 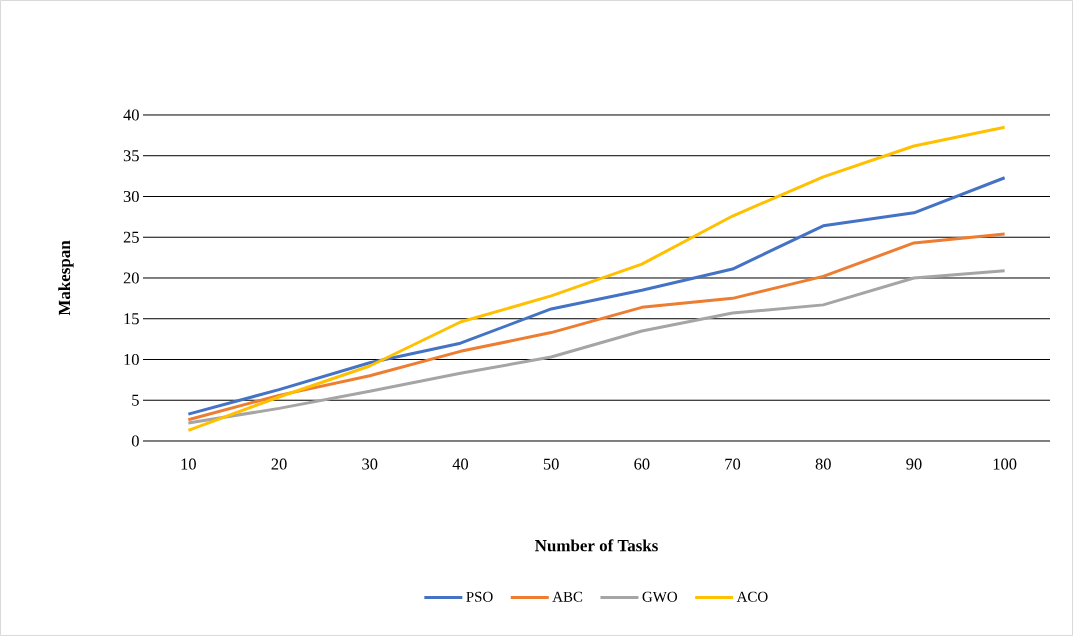 I want to click on x-tick-label: 90, so click(x=914, y=464).